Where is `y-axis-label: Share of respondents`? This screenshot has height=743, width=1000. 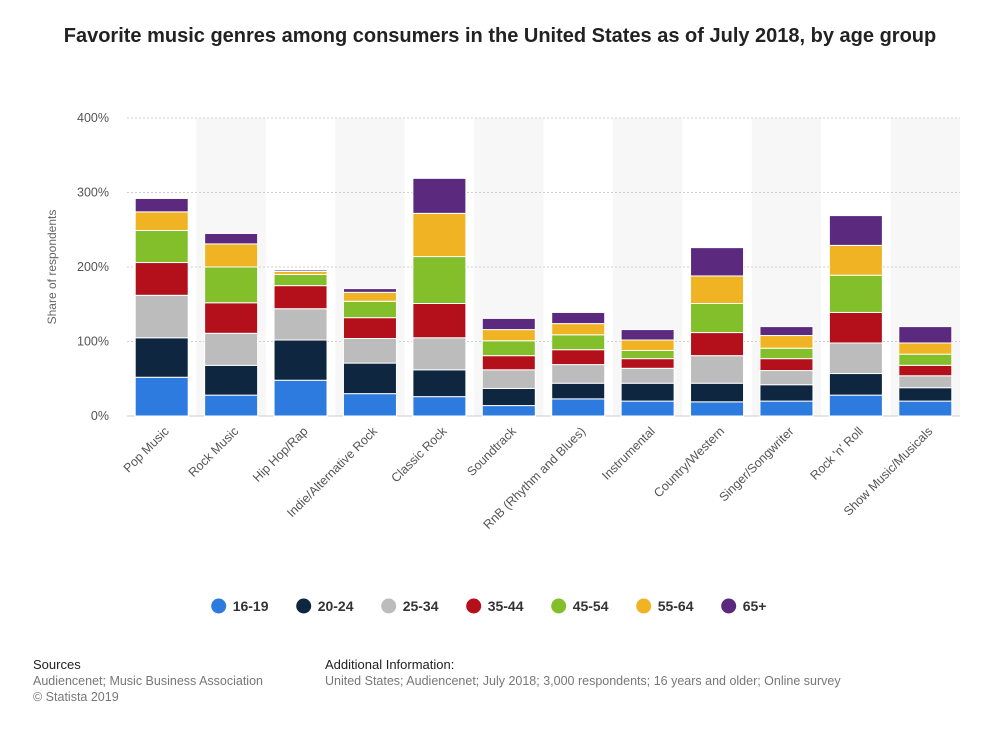
y-axis-label: Share of respondents is located at coordinates (52, 267).